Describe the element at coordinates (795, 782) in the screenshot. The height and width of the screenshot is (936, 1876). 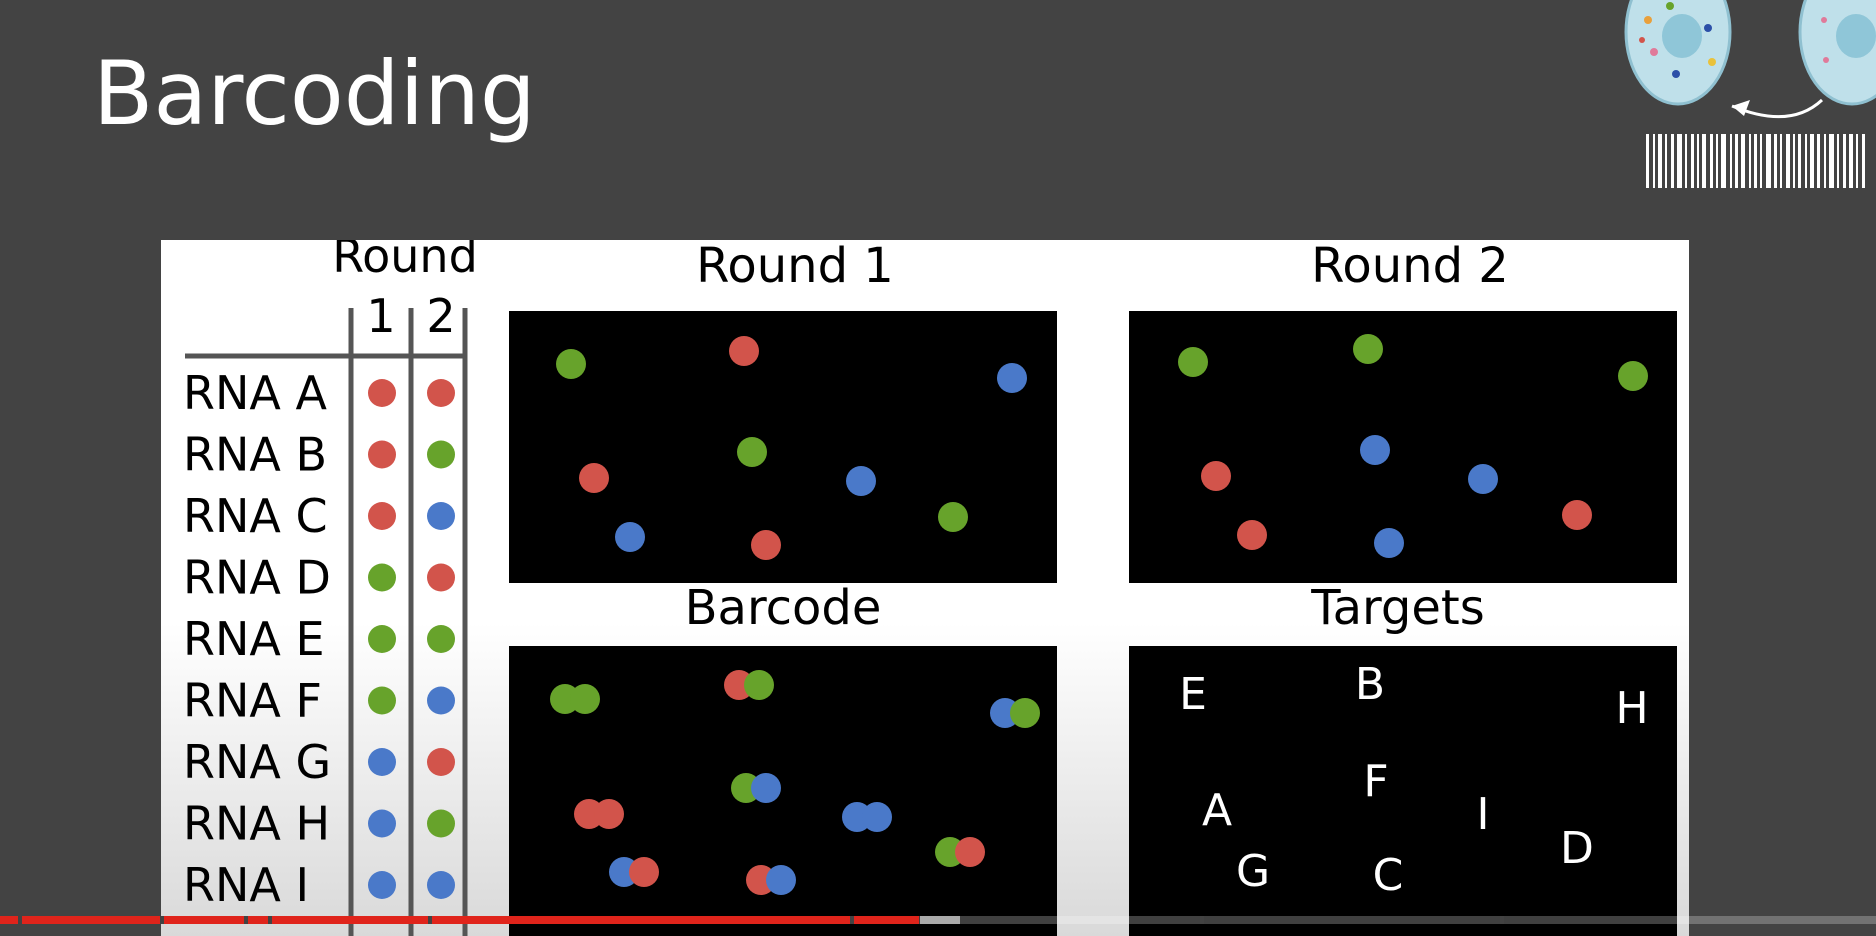
I see `barcode-dots` at that location.